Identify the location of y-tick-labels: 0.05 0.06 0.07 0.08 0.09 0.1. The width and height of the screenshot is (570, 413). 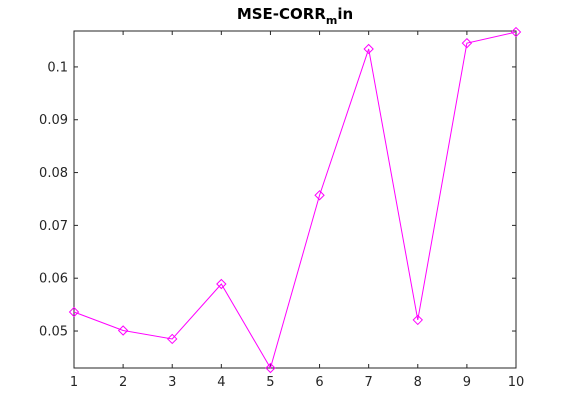
(53, 199).